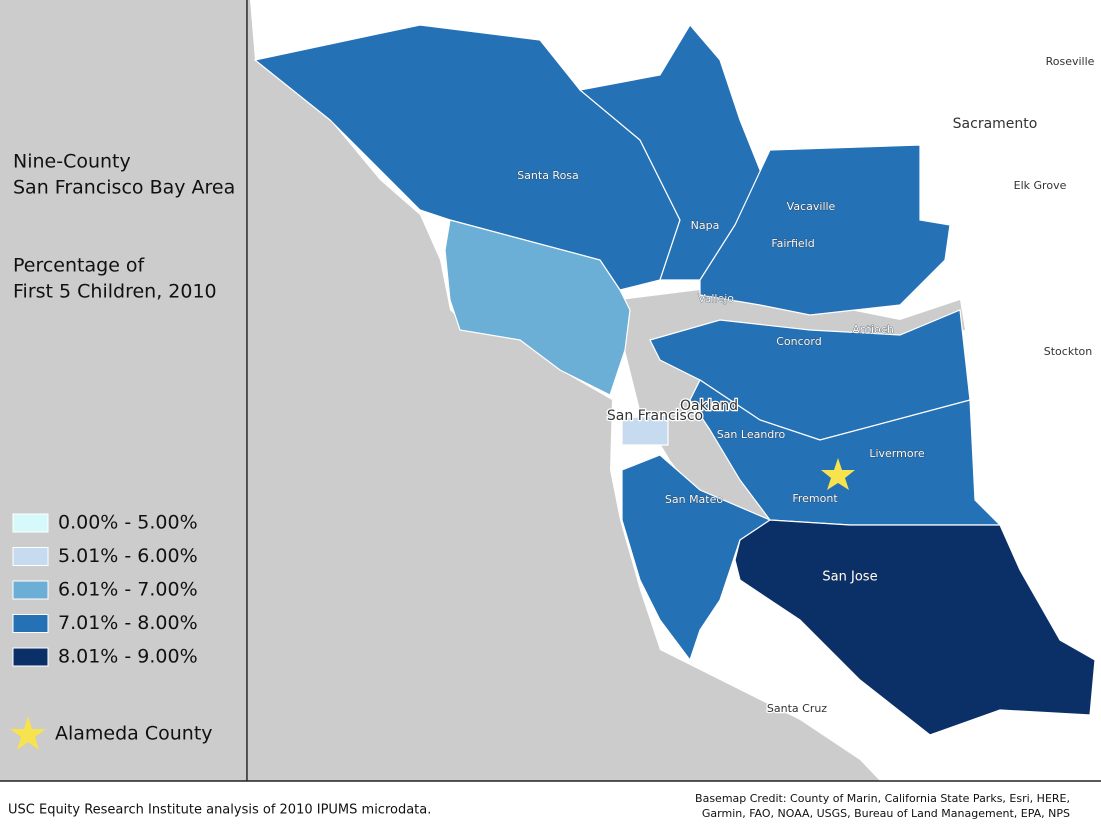  I want to click on title: San Francisco Bay Area, so click(124, 188).